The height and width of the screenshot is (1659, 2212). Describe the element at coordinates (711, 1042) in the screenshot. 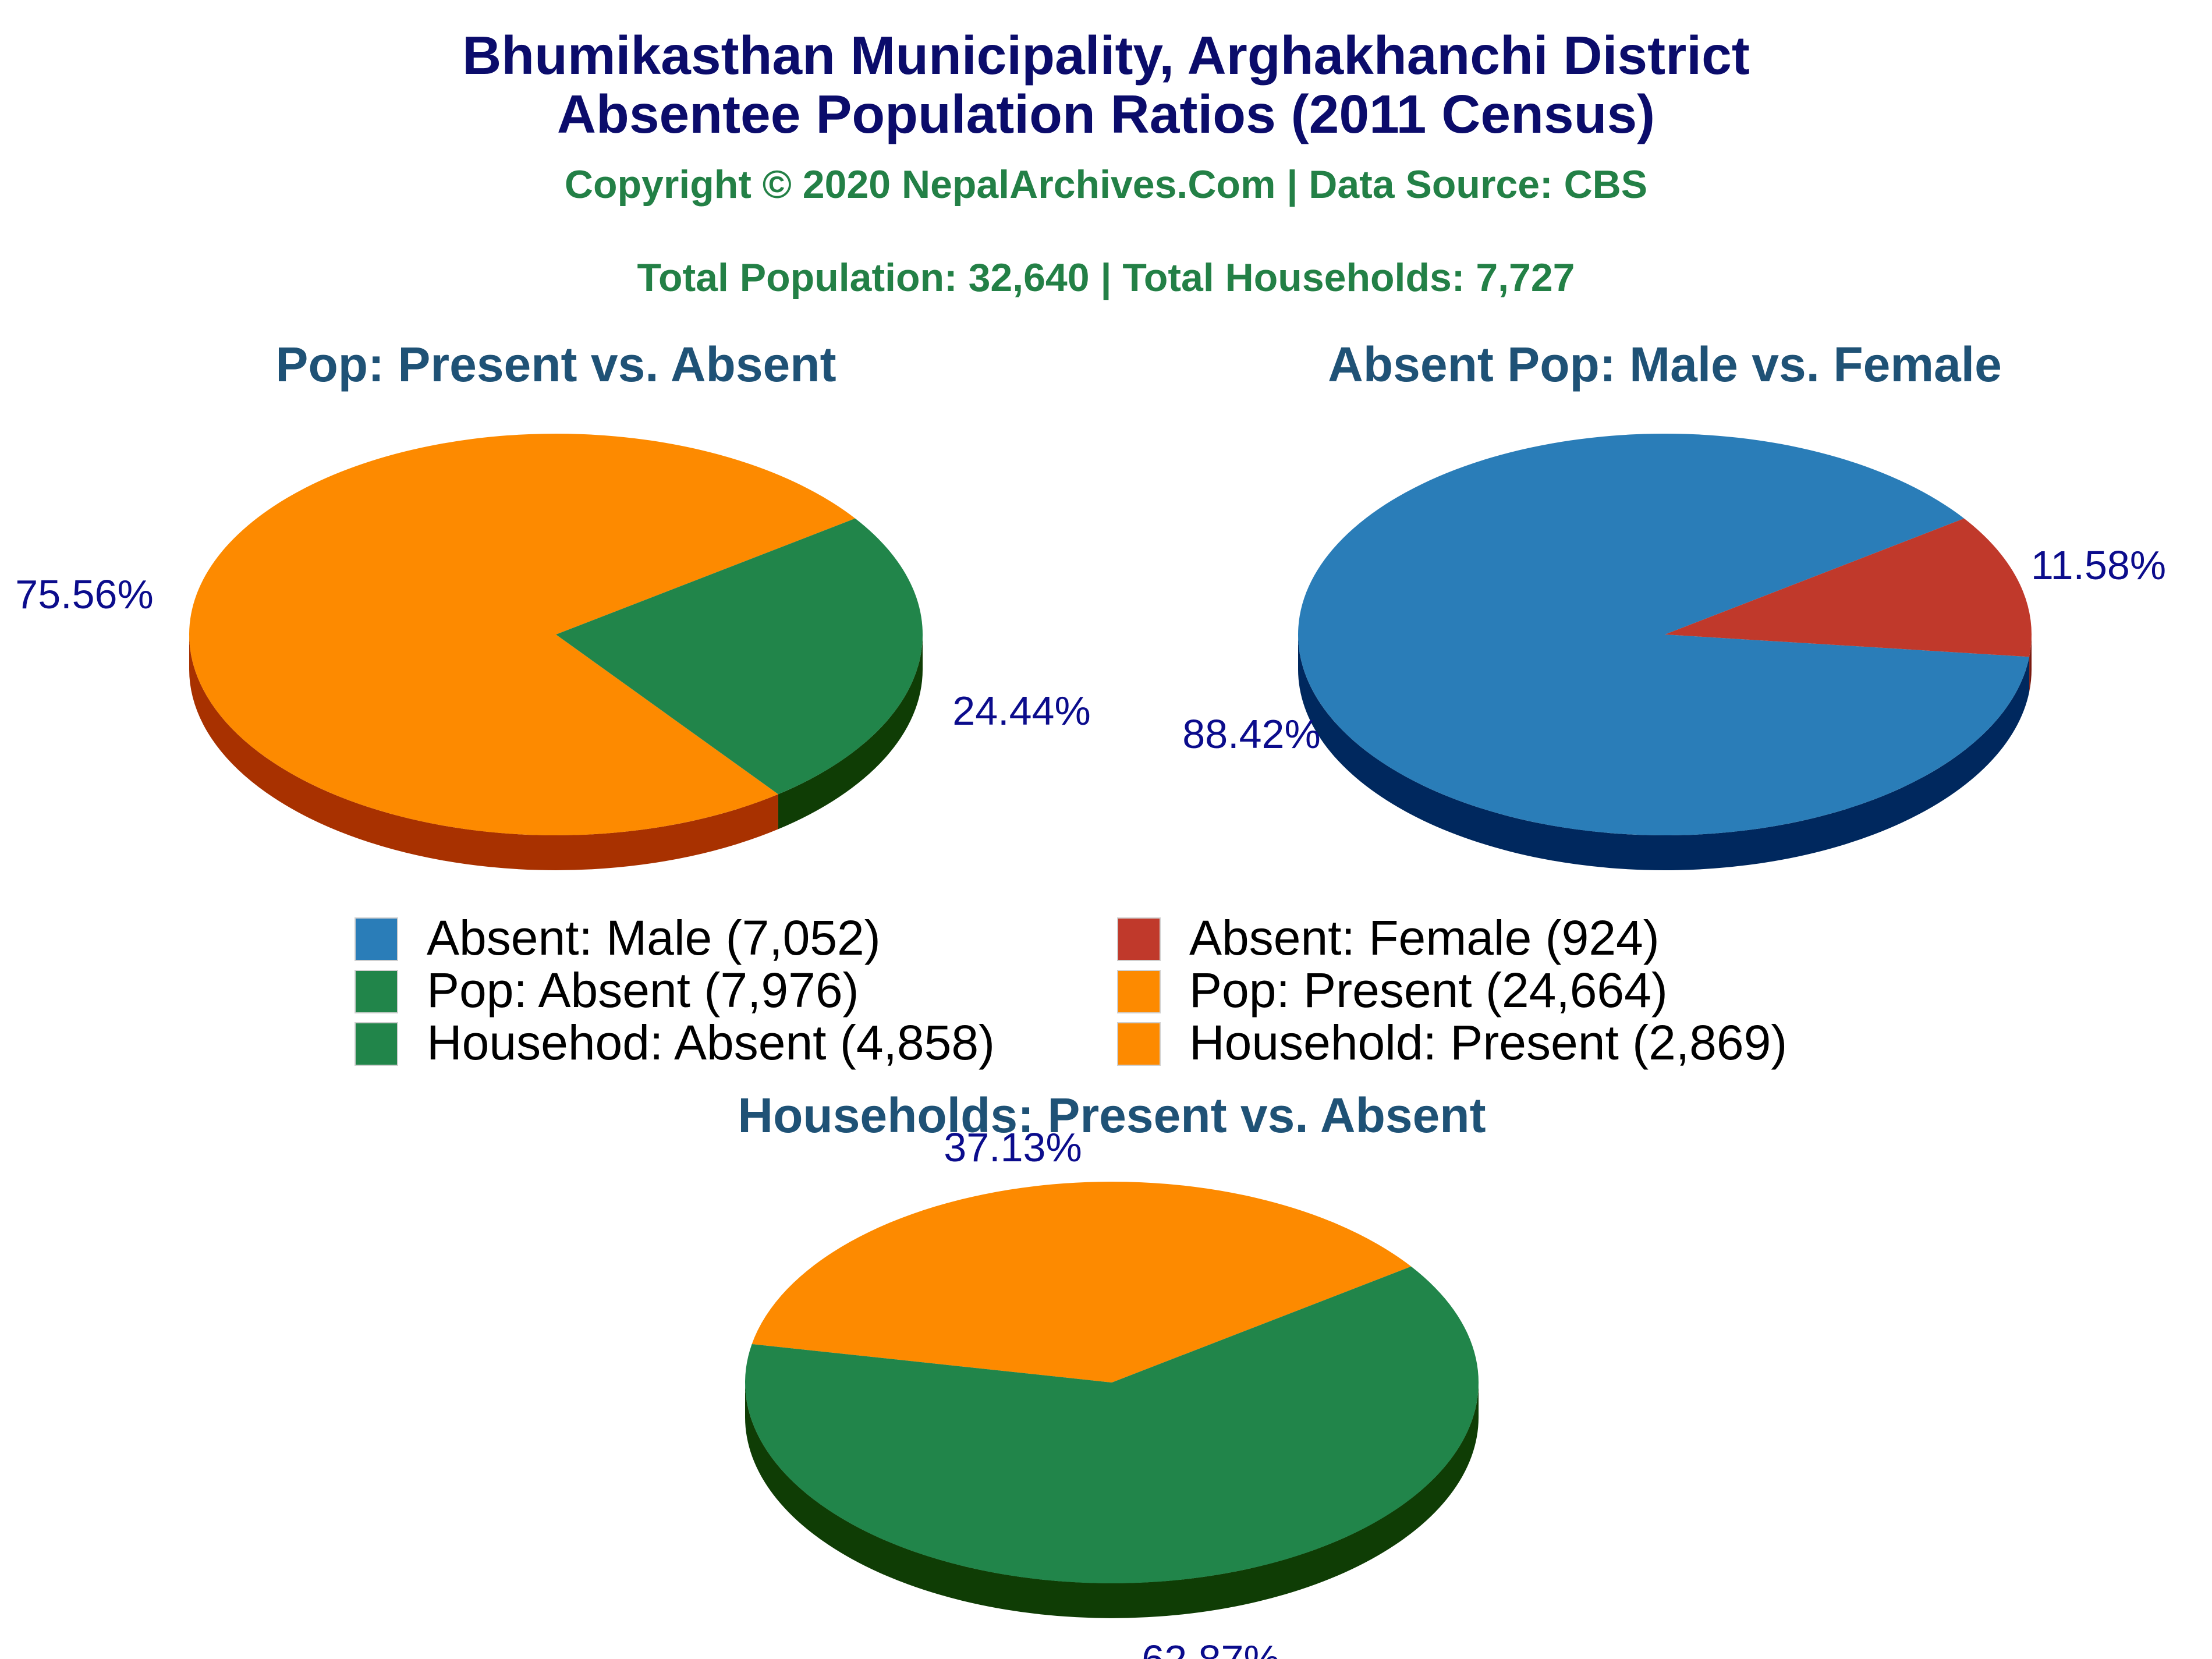

I see `legend-label: Househod: Absent (4,858)` at that location.